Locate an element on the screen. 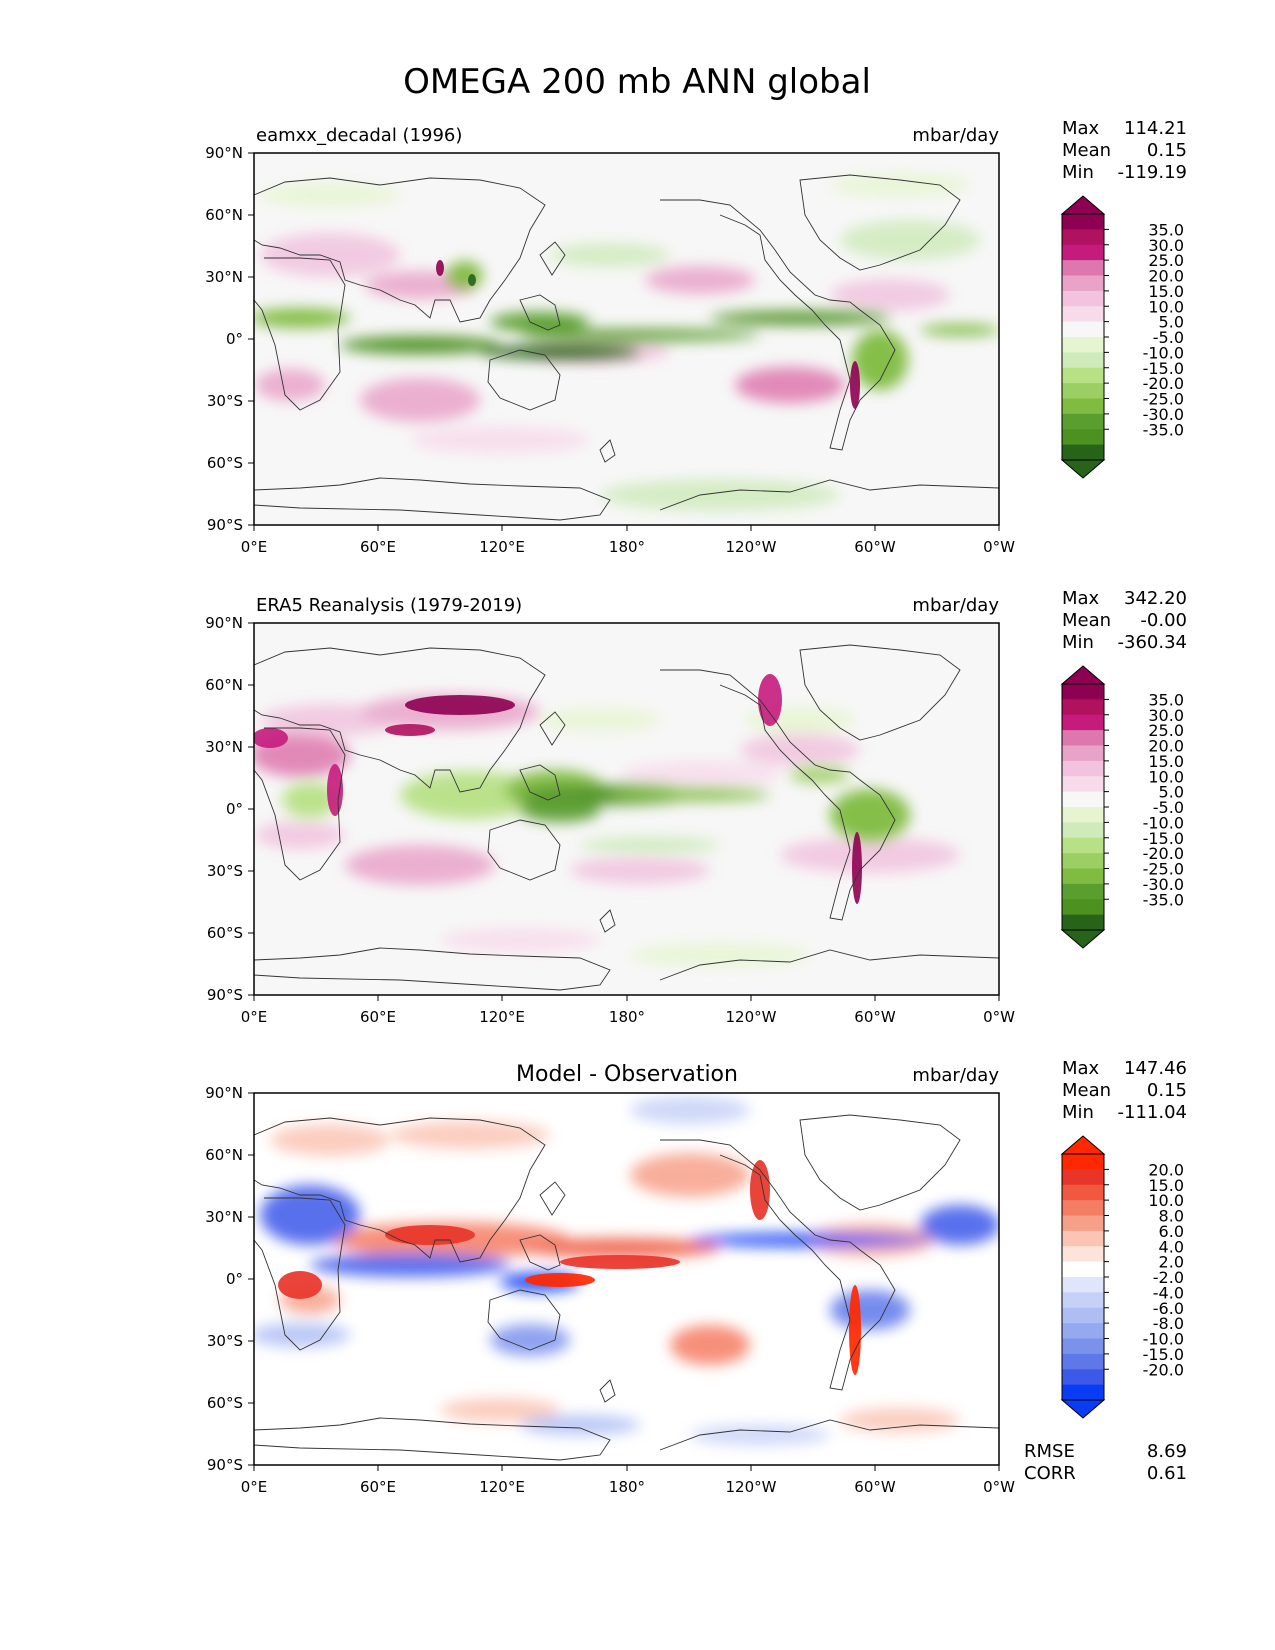 Image resolution: width=1275 pixels, height=1650 pixels. colorbar-extend-top is located at coordinates (1083, 1145).